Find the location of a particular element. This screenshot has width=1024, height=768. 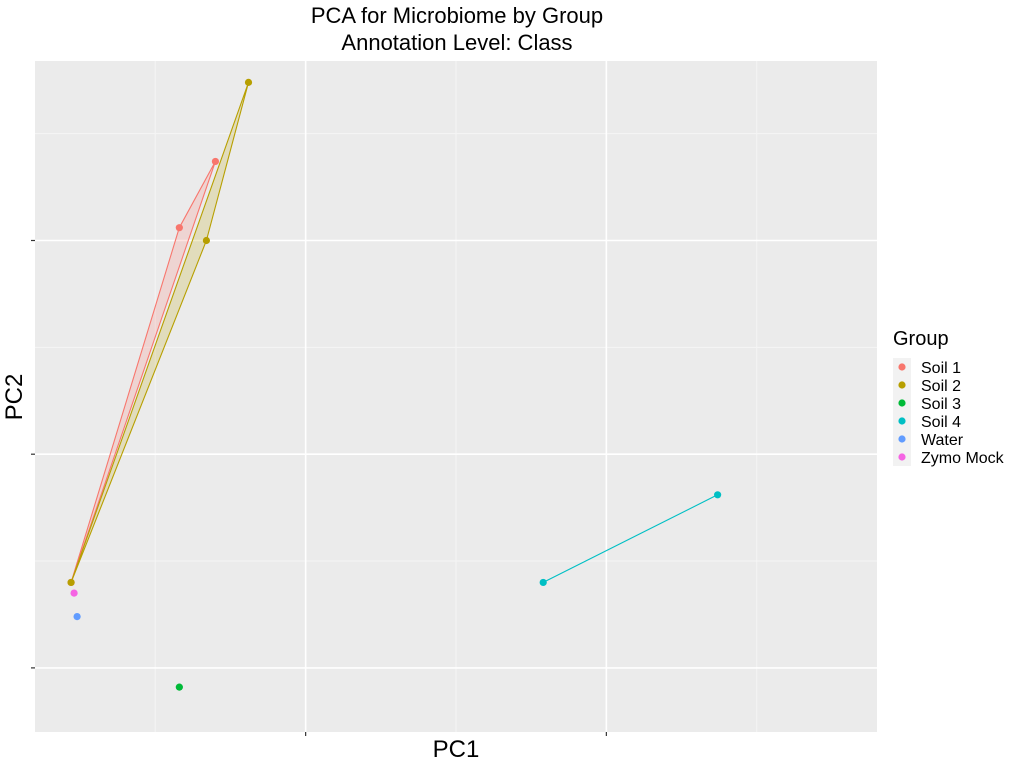

legend-label-soil-4: Soil 4 is located at coordinates (941, 422).